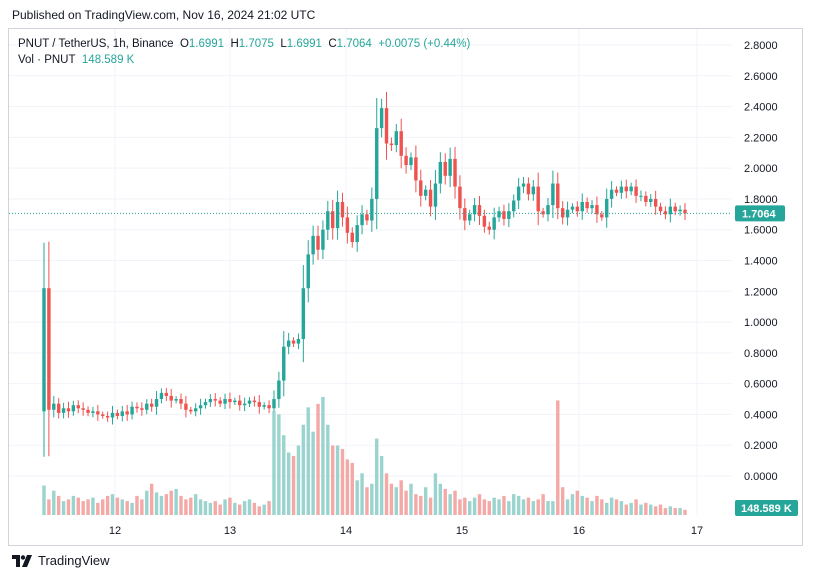 The height and width of the screenshot is (579, 813). What do you see at coordinates (184, 44) in the screenshot?
I see `open-label: O` at bounding box center [184, 44].